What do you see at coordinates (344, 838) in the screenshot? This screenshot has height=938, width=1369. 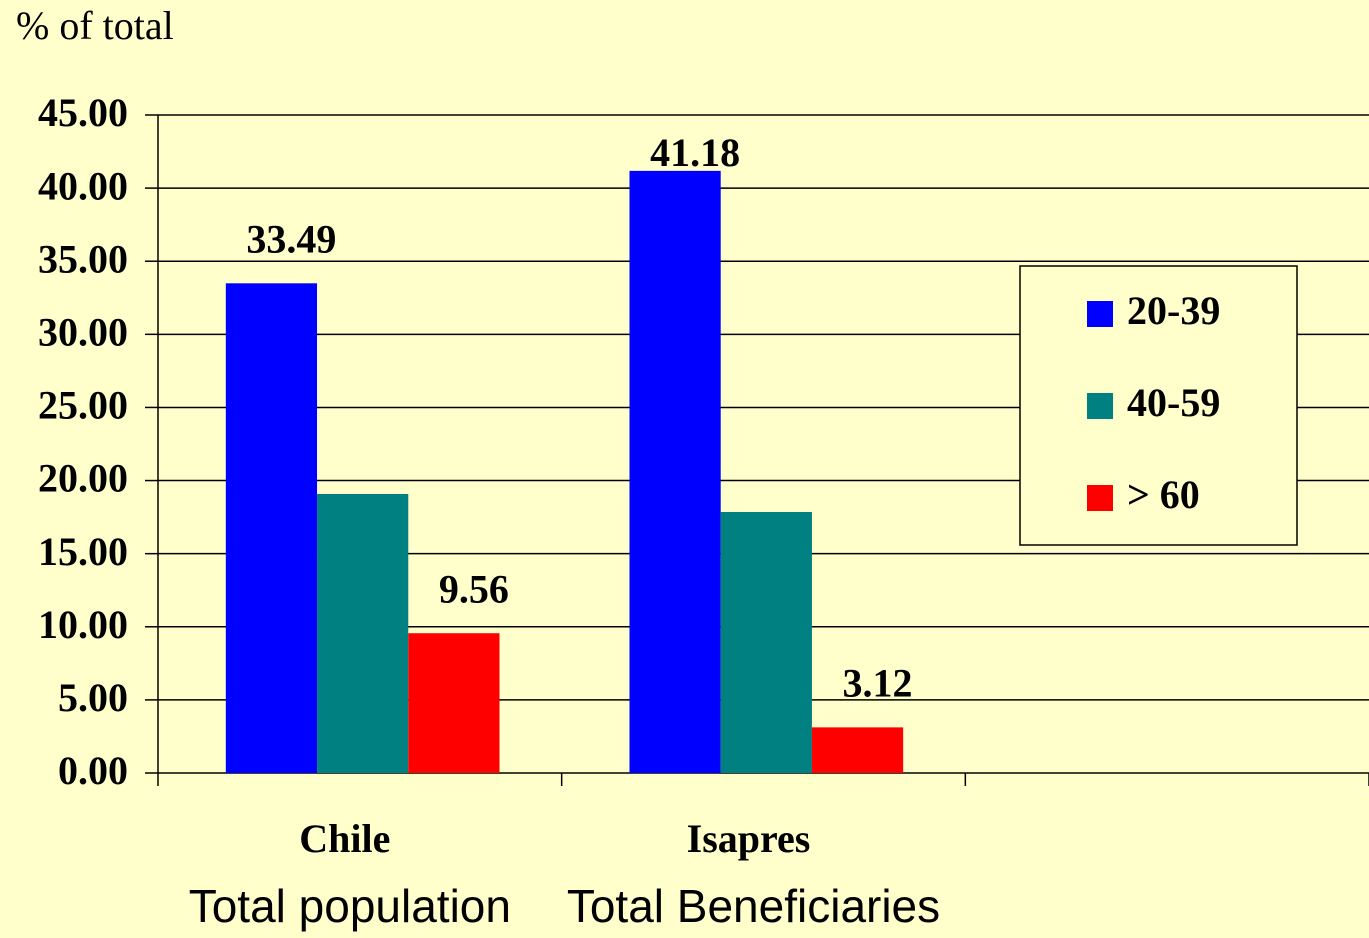 I see `x-tick-label: Chile` at bounding box center [344, 838].